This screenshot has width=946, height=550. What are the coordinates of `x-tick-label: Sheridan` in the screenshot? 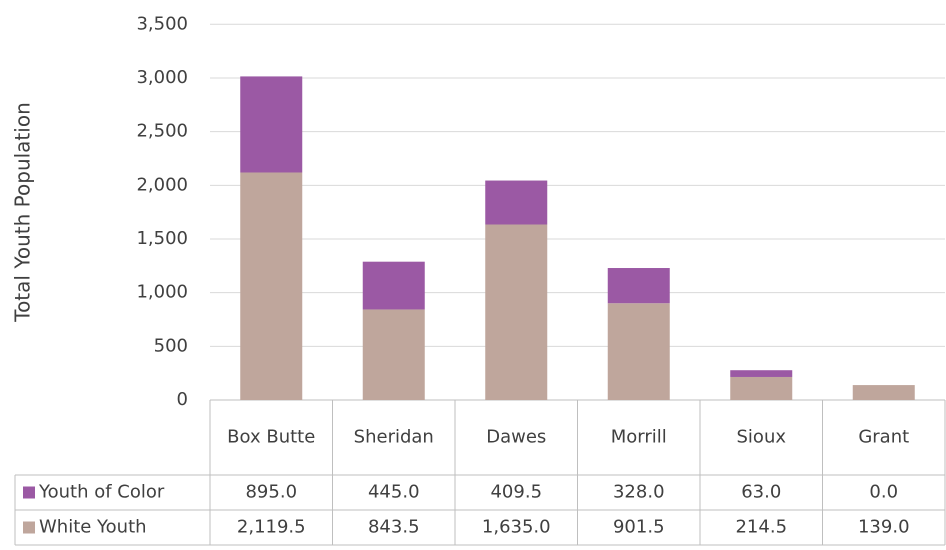 It's located at (394, 437).